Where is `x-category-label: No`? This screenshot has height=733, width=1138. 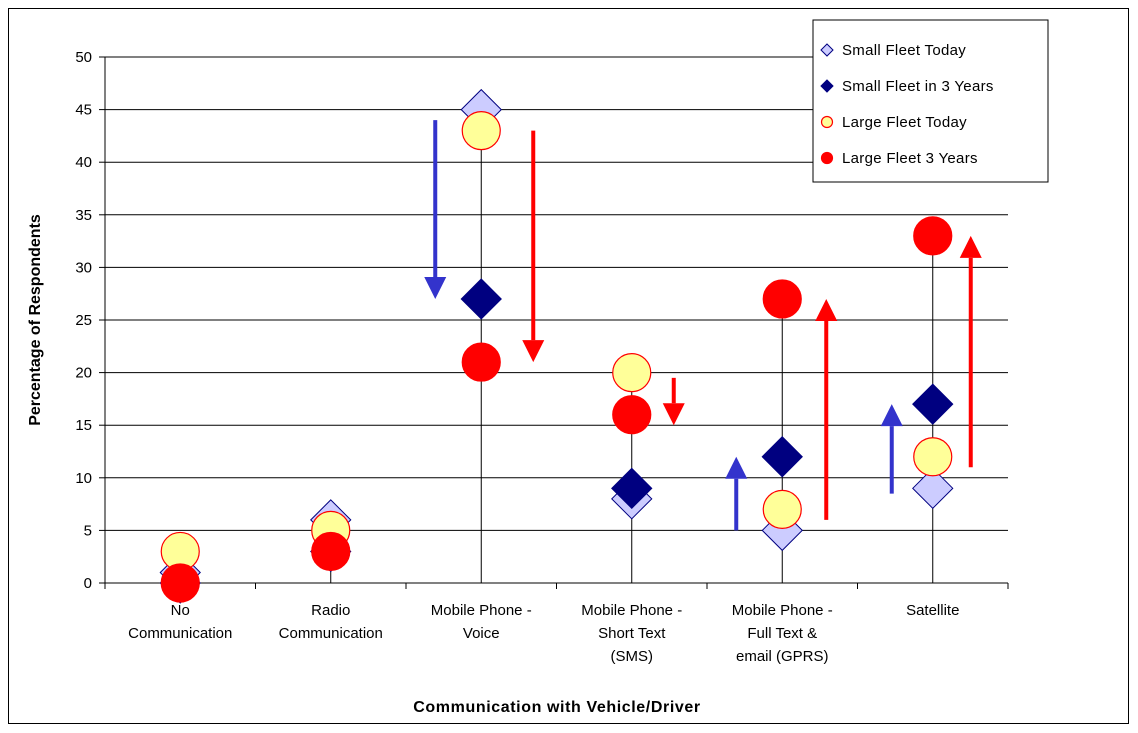 x-category-label: No is located at coordinates (180, 610).